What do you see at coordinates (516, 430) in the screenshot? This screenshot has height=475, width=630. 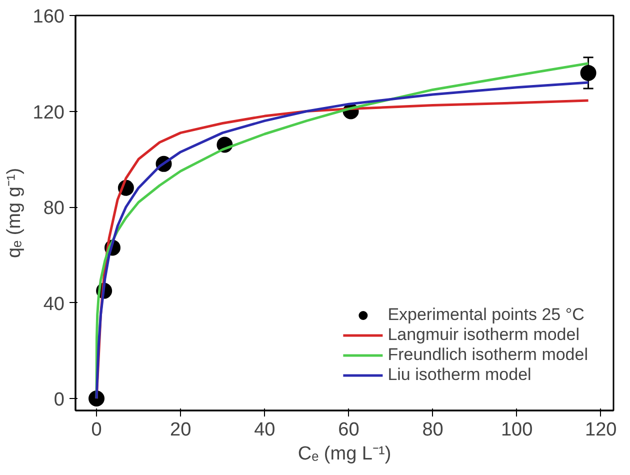 I see `x-tick-label: 100` at bounding box center [516, 430].